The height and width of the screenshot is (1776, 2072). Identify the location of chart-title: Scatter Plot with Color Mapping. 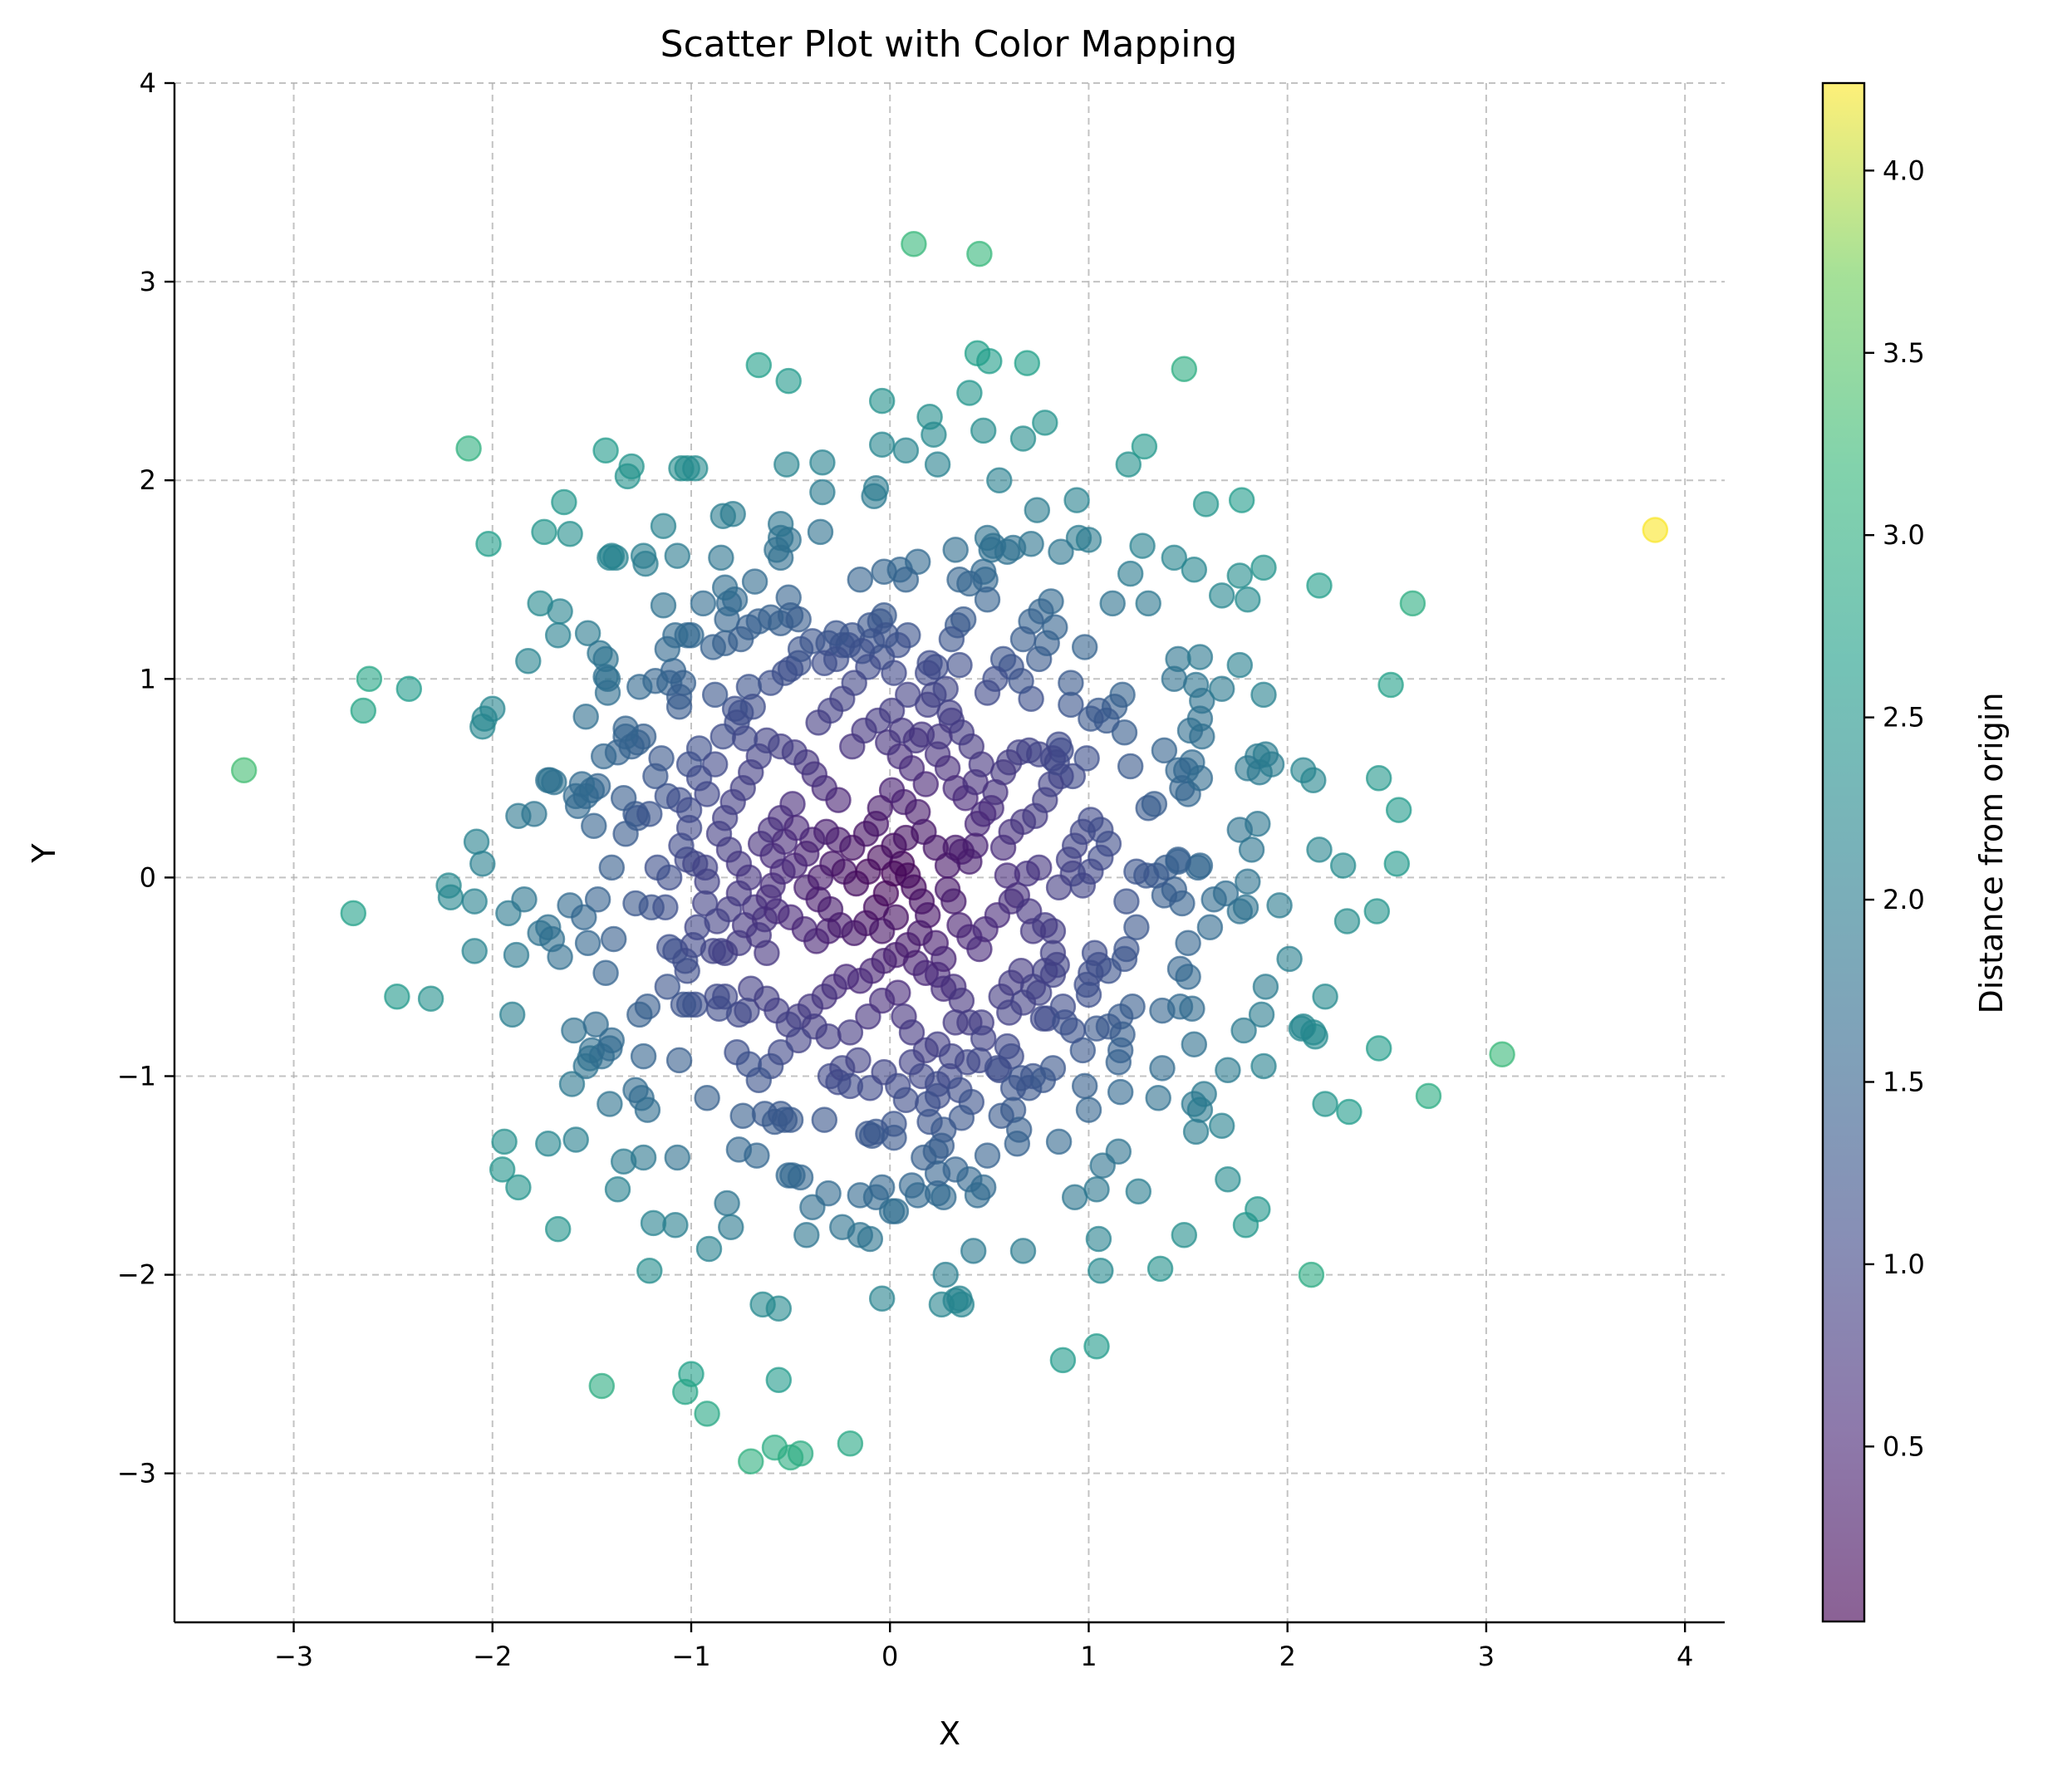
(949, 44).